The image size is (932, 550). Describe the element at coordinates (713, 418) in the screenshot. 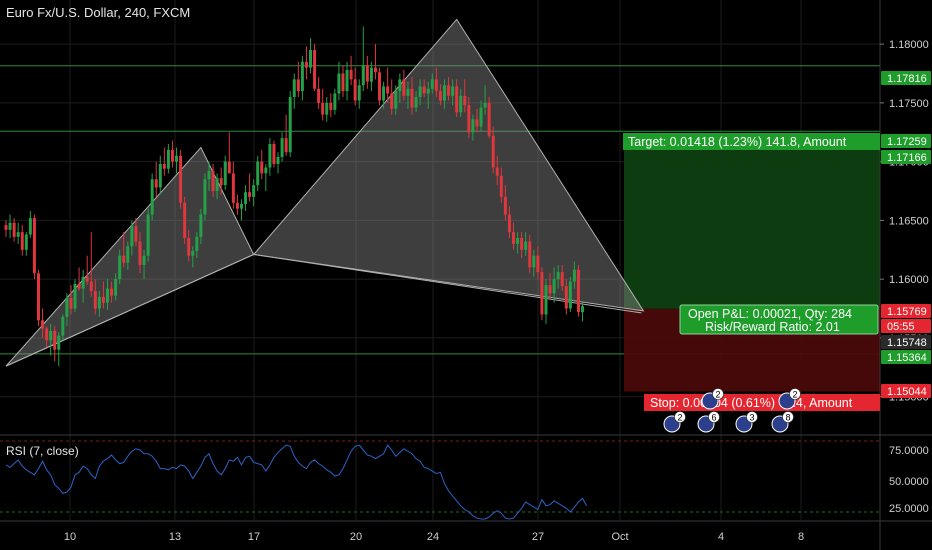

I see `badge-count: 6` at that location.